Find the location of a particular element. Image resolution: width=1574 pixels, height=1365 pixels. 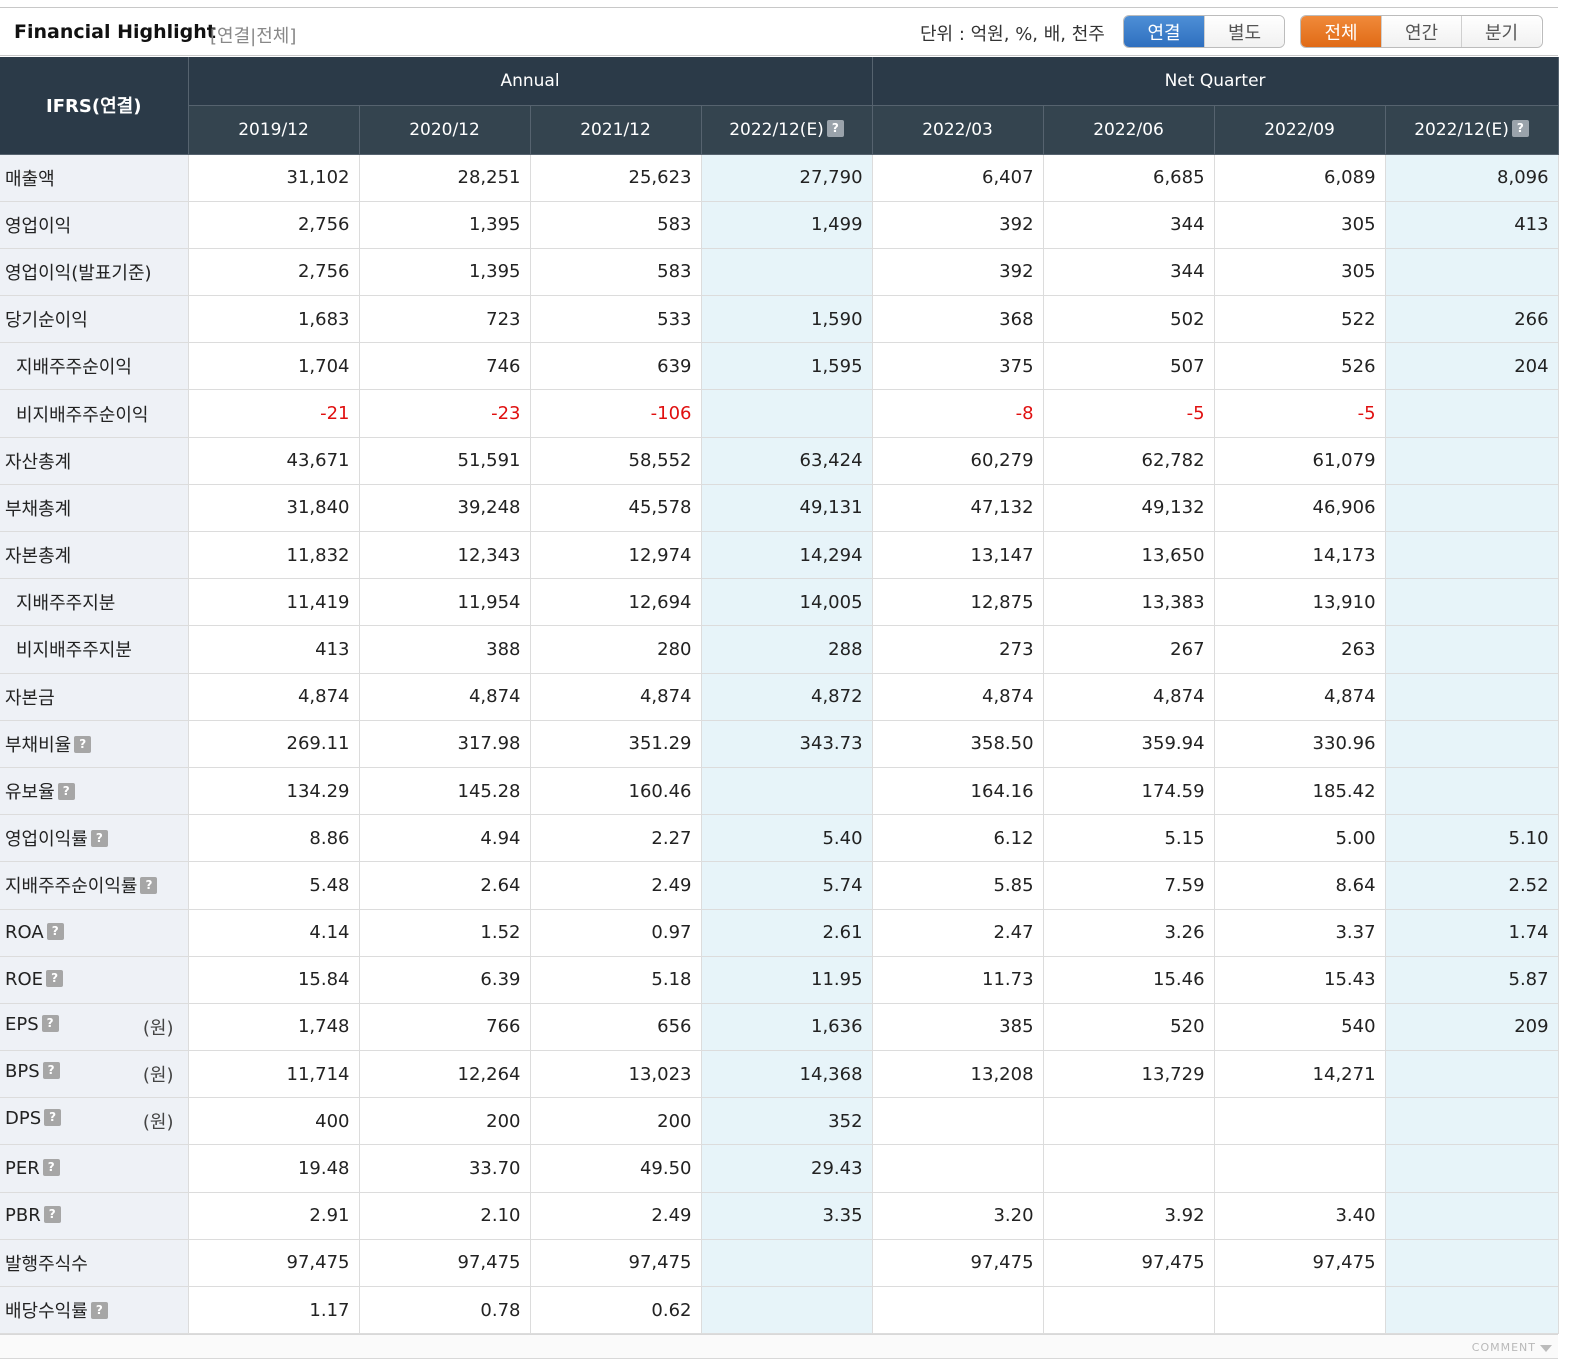

table-cell: 160.46 is located at coordinates (616, 791).